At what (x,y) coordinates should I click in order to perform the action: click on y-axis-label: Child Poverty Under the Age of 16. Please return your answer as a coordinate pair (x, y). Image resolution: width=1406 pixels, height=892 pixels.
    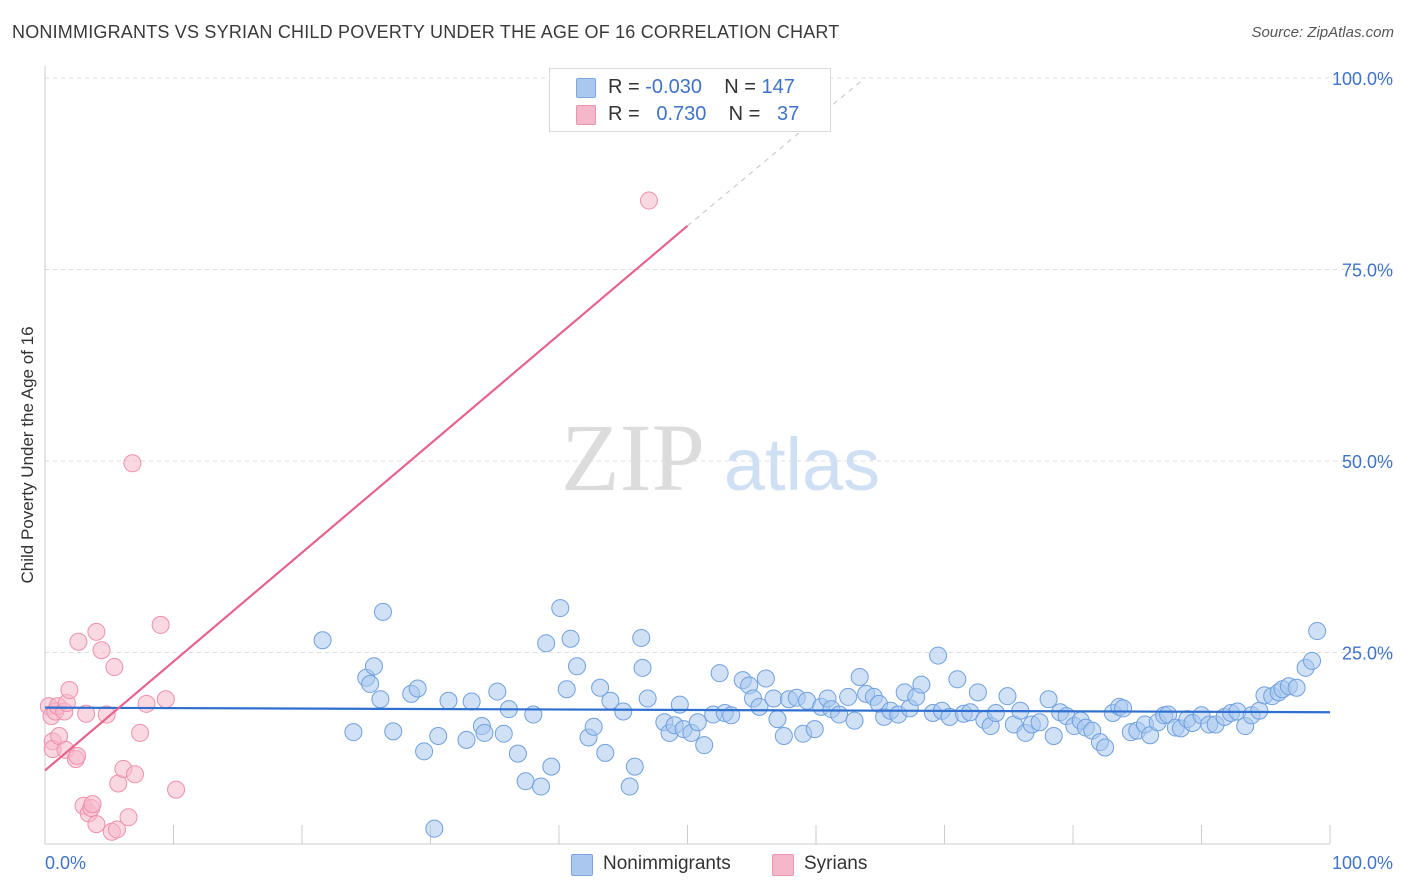
    Looking at the image, I should click on (27, 455).